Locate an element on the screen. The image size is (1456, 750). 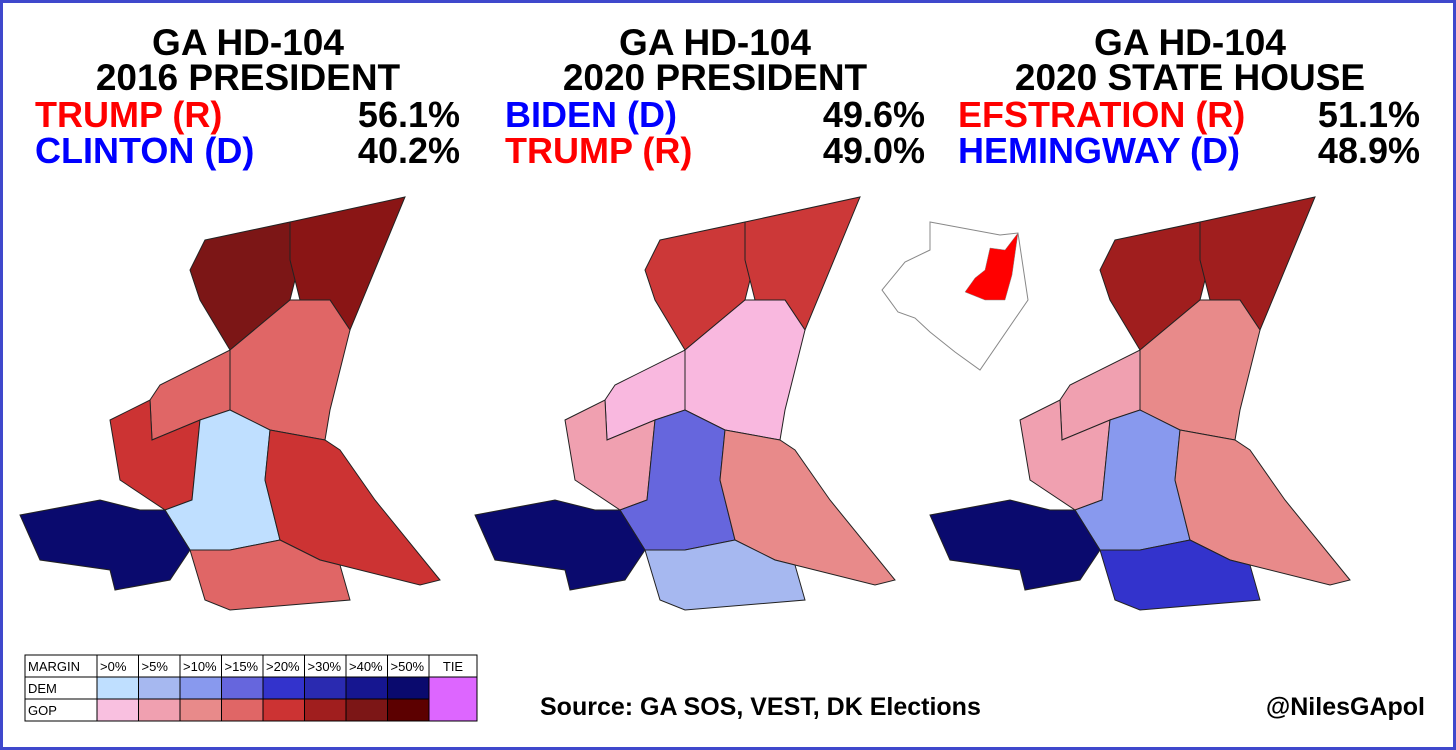
panel-subtitle: 2016 PRESIDENT is located at coordinates (248, 77).